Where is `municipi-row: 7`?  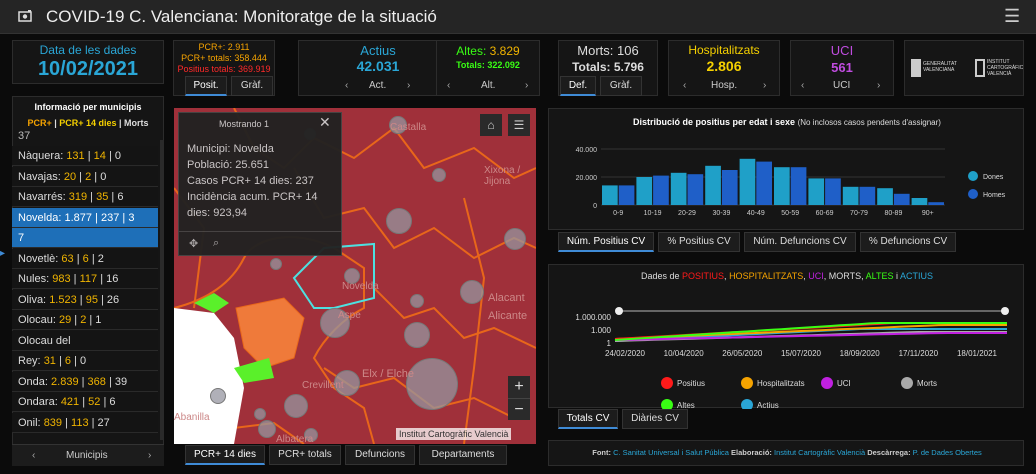 municipi-row: 7 is located at coordinates (85, 238).